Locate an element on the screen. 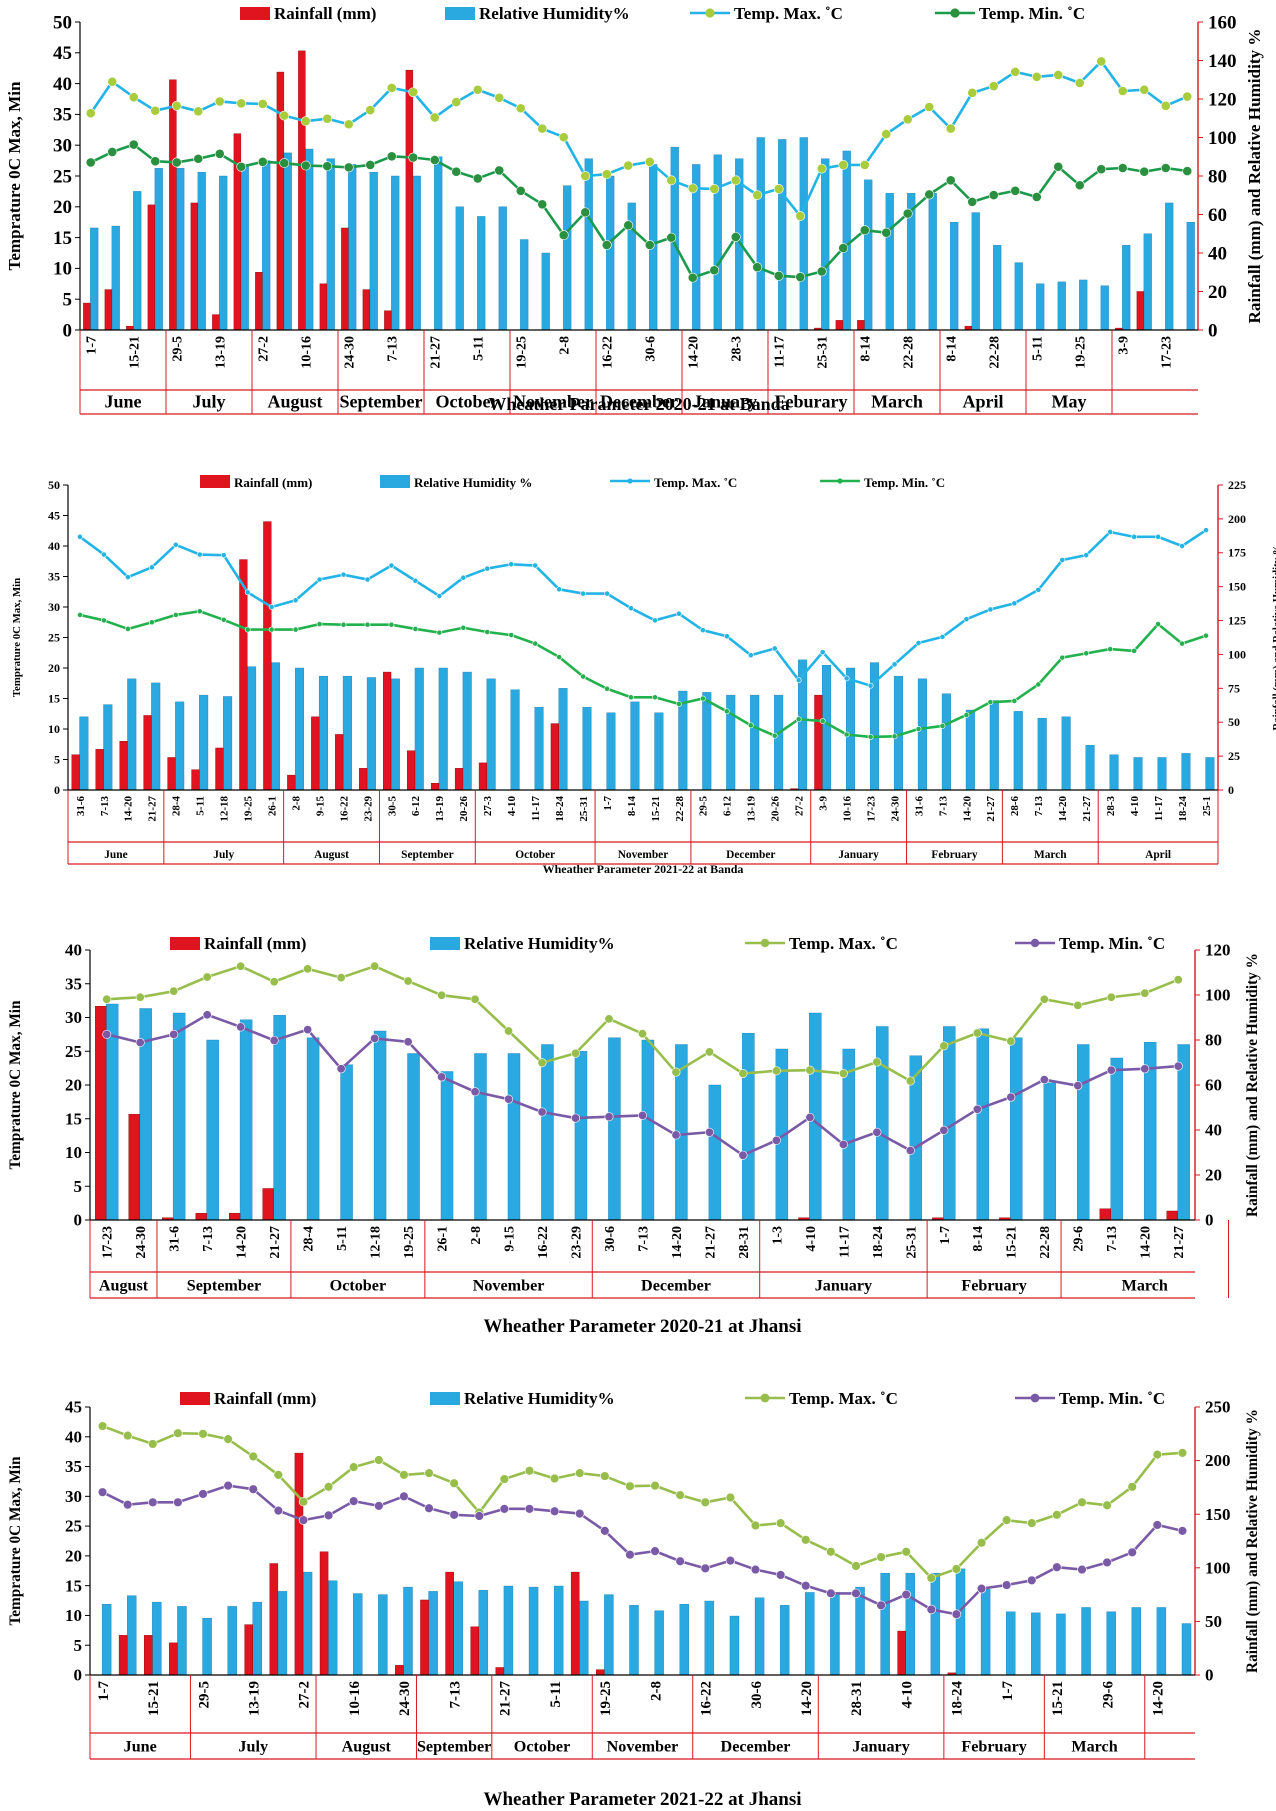  left-axis-tick-label: 45 is located at coordinates (62, 53).